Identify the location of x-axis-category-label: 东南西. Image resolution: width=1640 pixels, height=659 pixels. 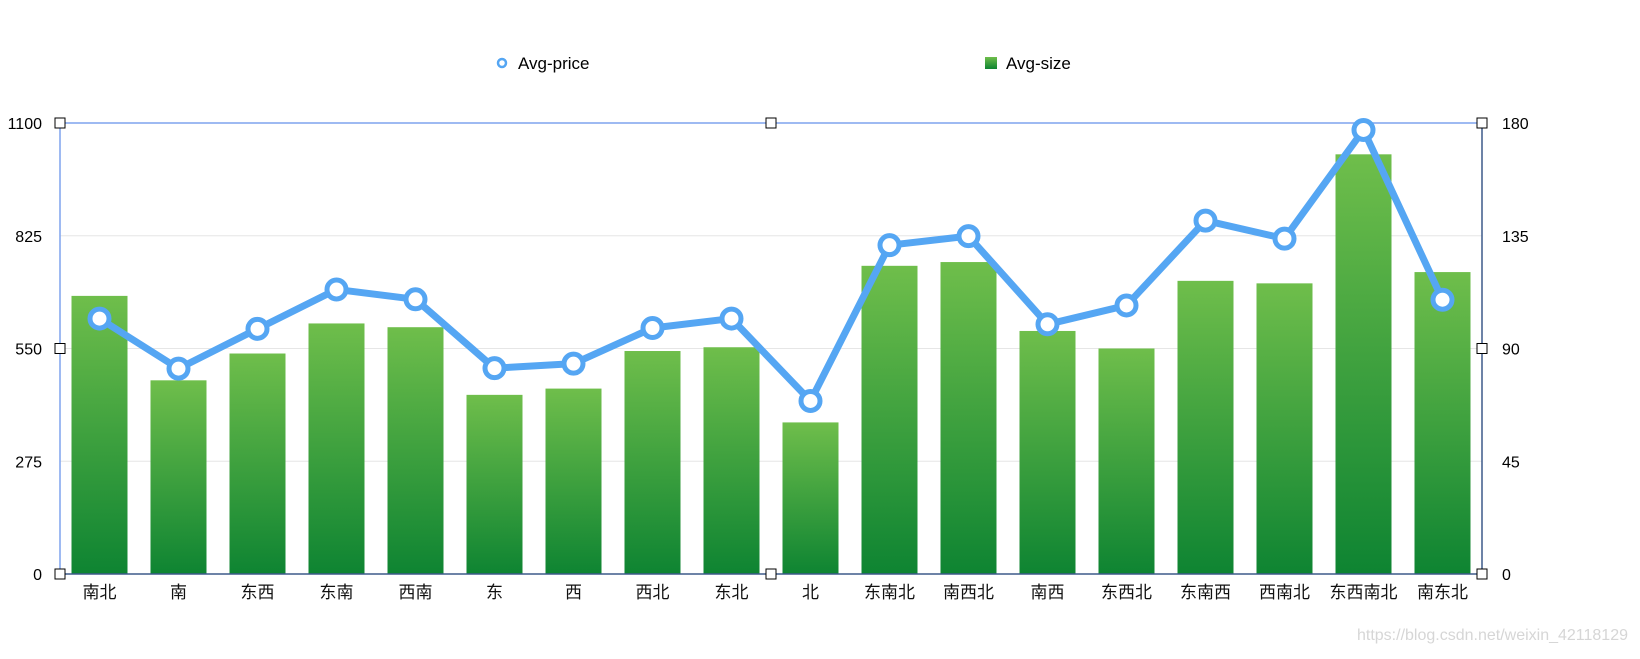
(1205, 592).